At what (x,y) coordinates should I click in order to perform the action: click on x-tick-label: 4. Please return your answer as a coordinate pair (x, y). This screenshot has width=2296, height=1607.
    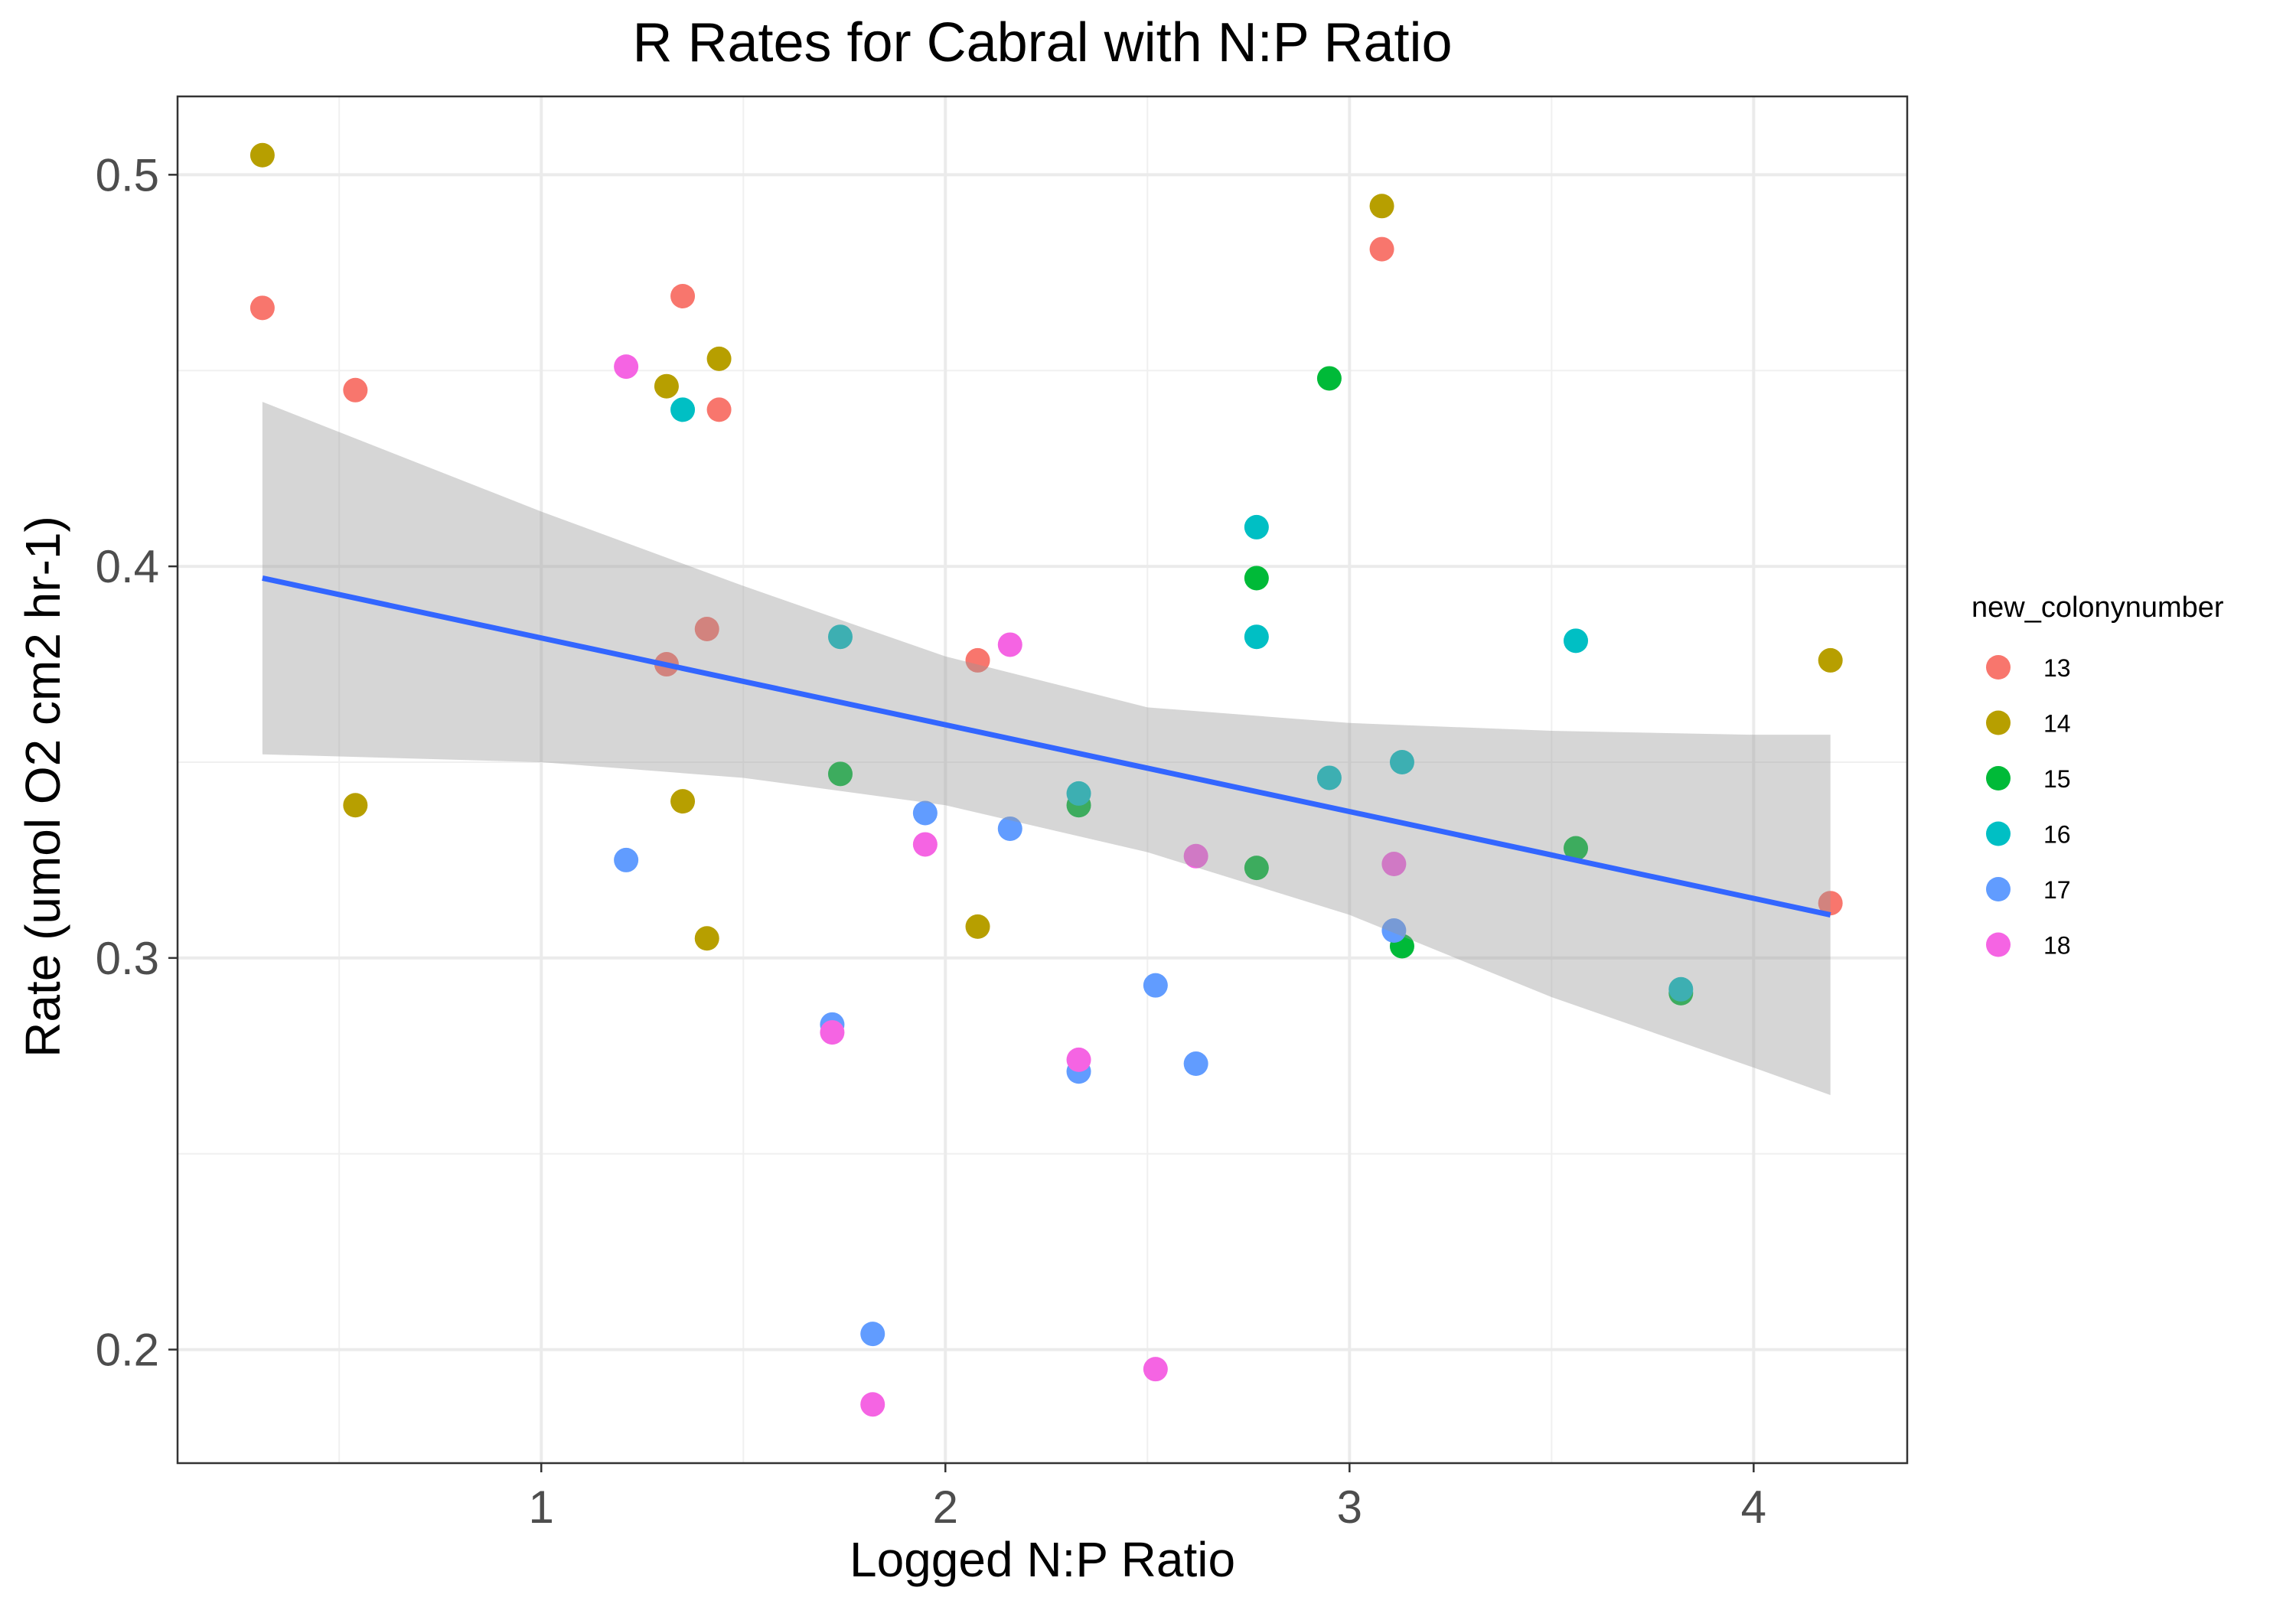
    Looking at the image, I should click on (1753, 1507).